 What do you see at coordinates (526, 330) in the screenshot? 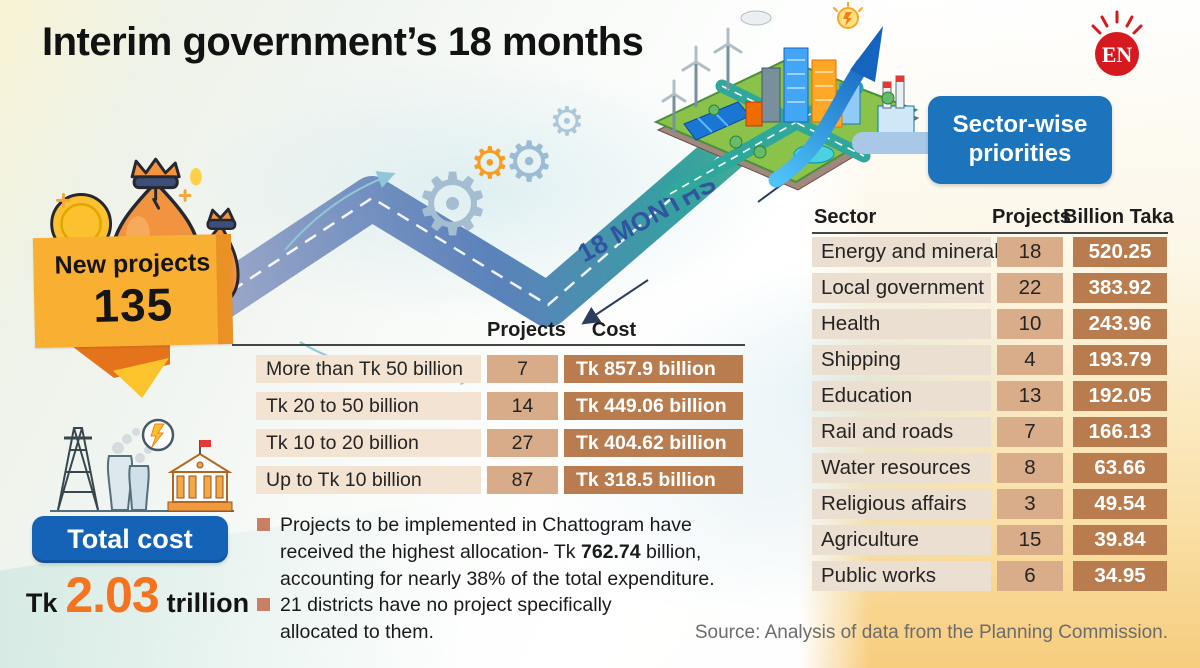
I see `cost-table-header-projects: Projects` at bounding box center [526, 330].